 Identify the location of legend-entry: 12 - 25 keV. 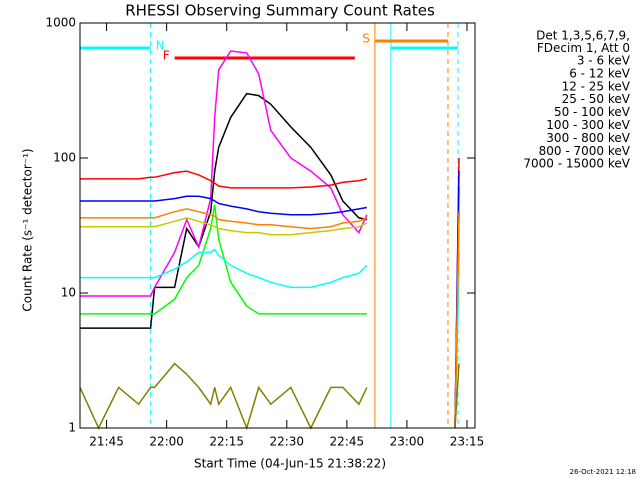
(596, 86).